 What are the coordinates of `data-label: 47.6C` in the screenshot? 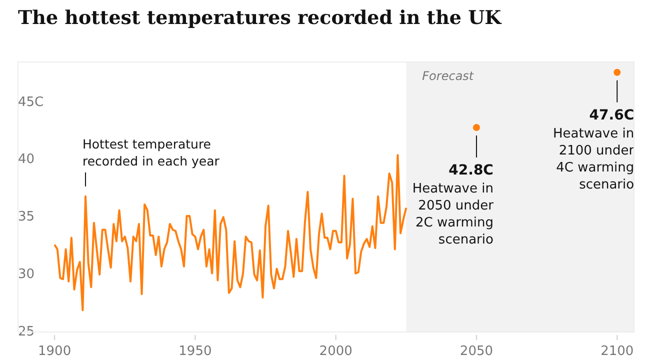 It's located at (611, 115).